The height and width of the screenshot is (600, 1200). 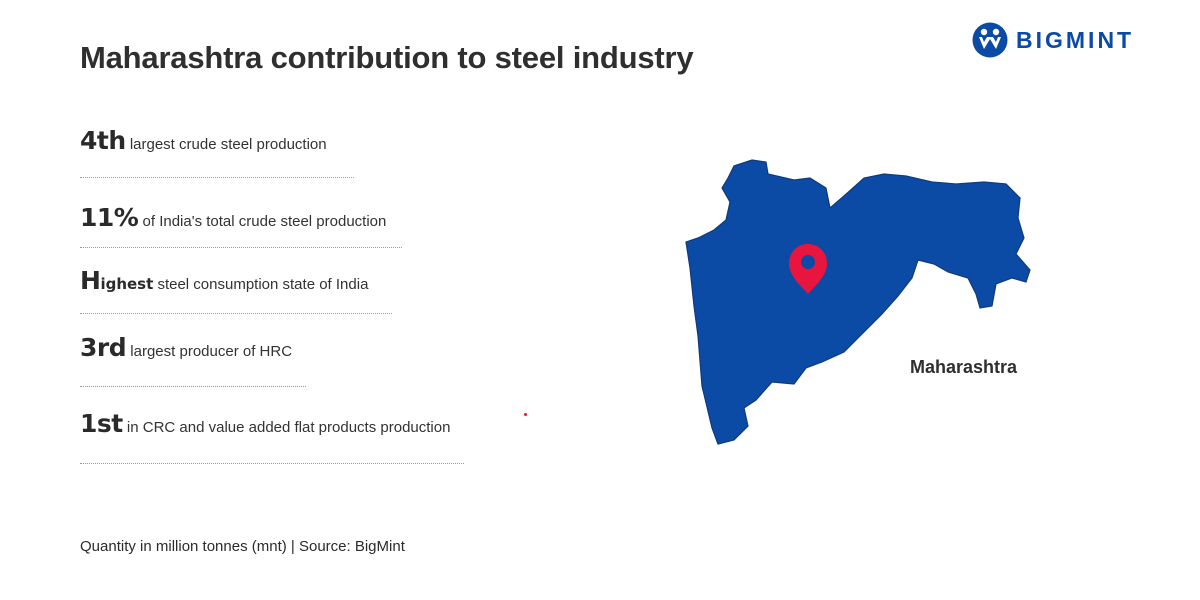 I want to click on location-pin-icon, so click(x=808, y=269).